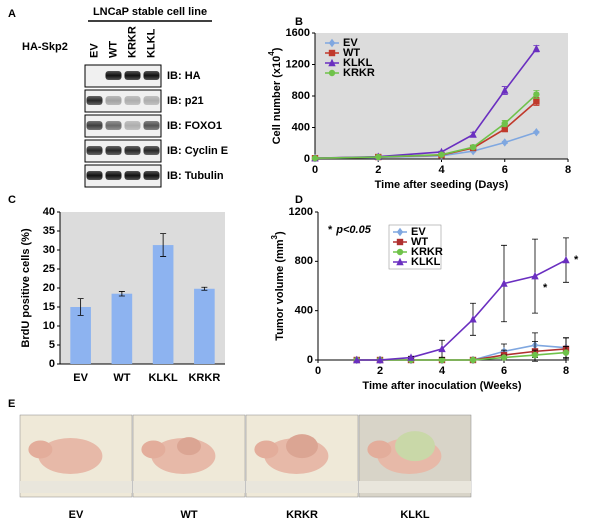 The image size is (600, 524). What do you see at coordinates (302, 515) in the screenshot?
I see `photo-label: KRKR` at bounding box center [302, 515].